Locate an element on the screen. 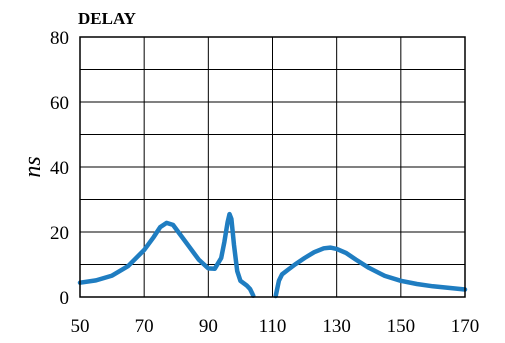  y-tick-label: 0 is located at coordinates (65, 298).